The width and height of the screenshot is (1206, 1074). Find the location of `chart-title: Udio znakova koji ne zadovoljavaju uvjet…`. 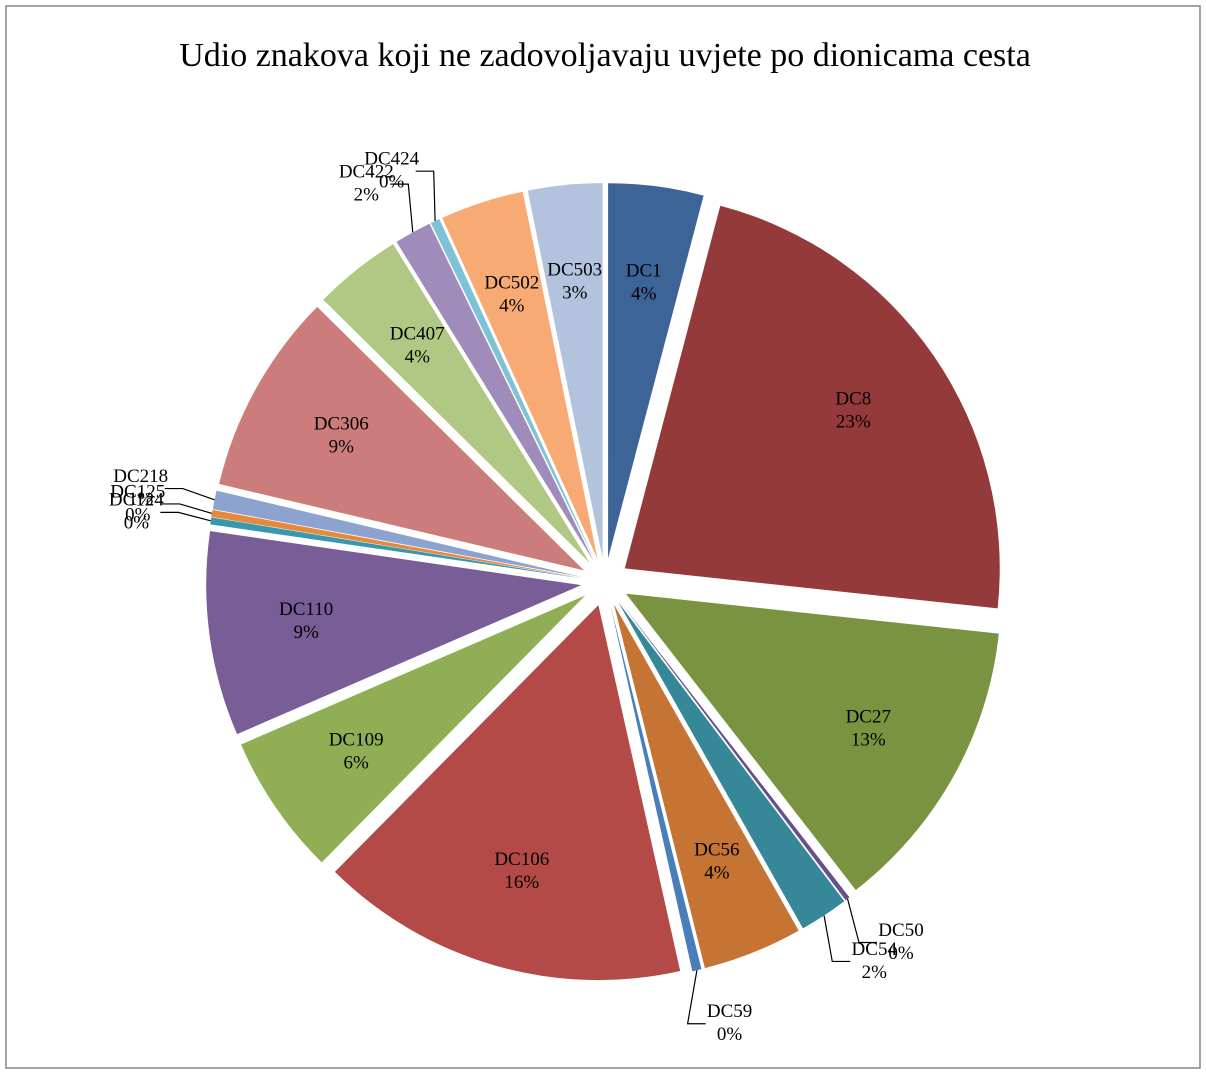

chart-title: Udio znakova koji ne zadovoljavaju uvjet… is located at coordinates (605, 55).